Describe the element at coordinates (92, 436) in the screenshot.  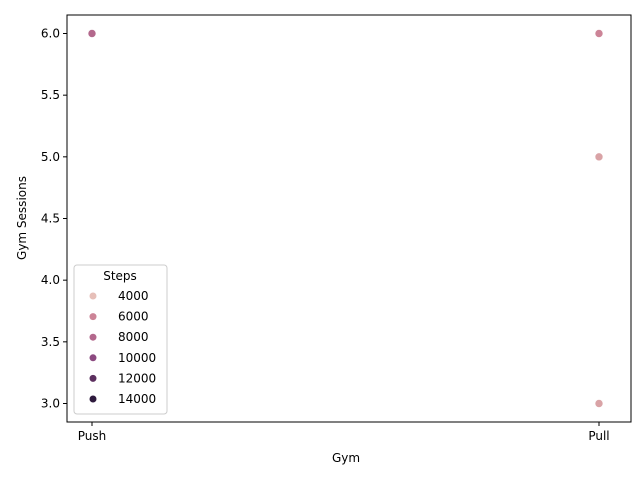
I see `x-tick-label: Push` at that location.